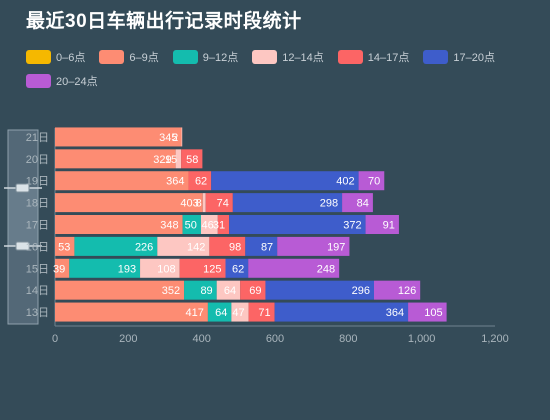 The height and width of the screenshot is (420, 550). What do you see at coordinates (23, 217) in the screenshot?
I see `zoom-slider-window` at bounding box center [23, 217].